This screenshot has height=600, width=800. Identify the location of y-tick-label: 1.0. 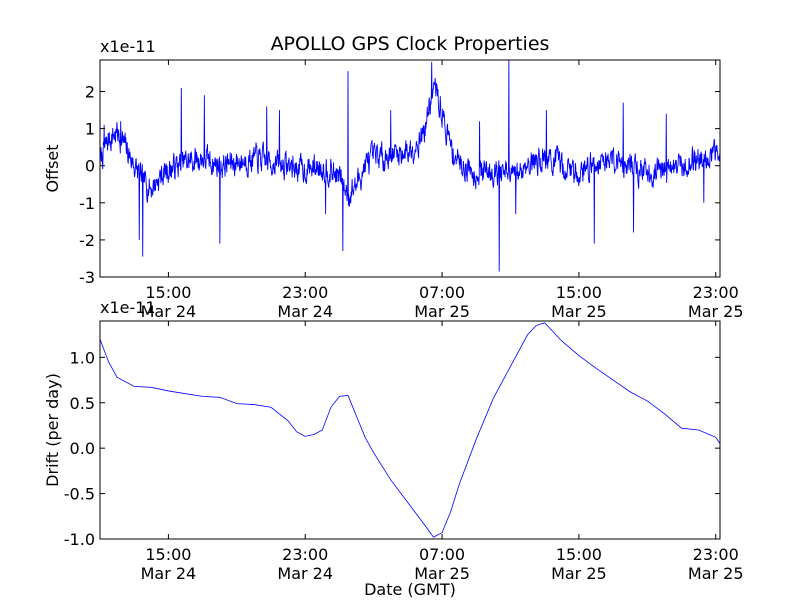
(82, 357).